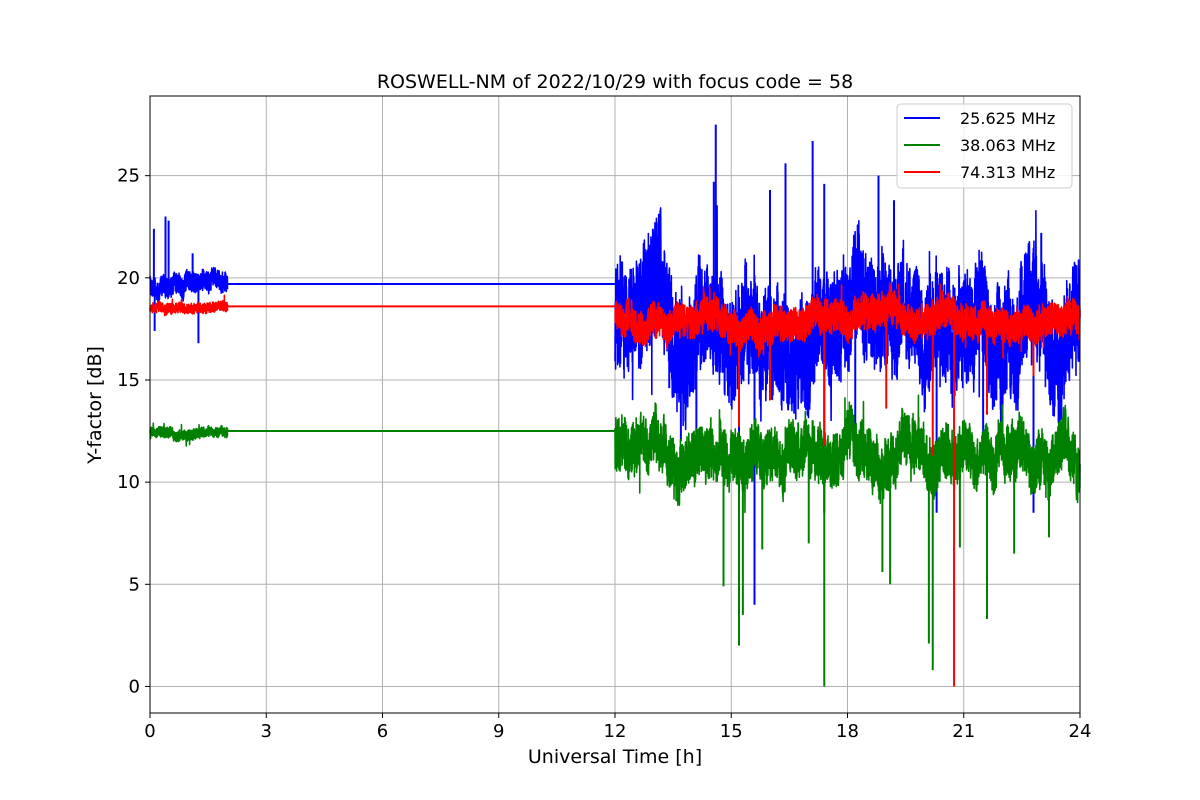  Describe the element at coordinates (128, 482) in the screenshot. I see `y-tick-label: 10` at that location.